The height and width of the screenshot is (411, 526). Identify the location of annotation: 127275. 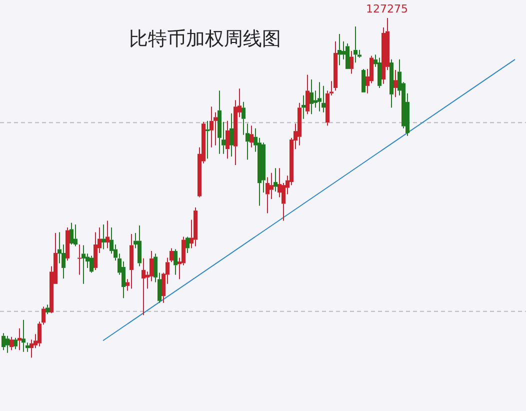
(387, 9).